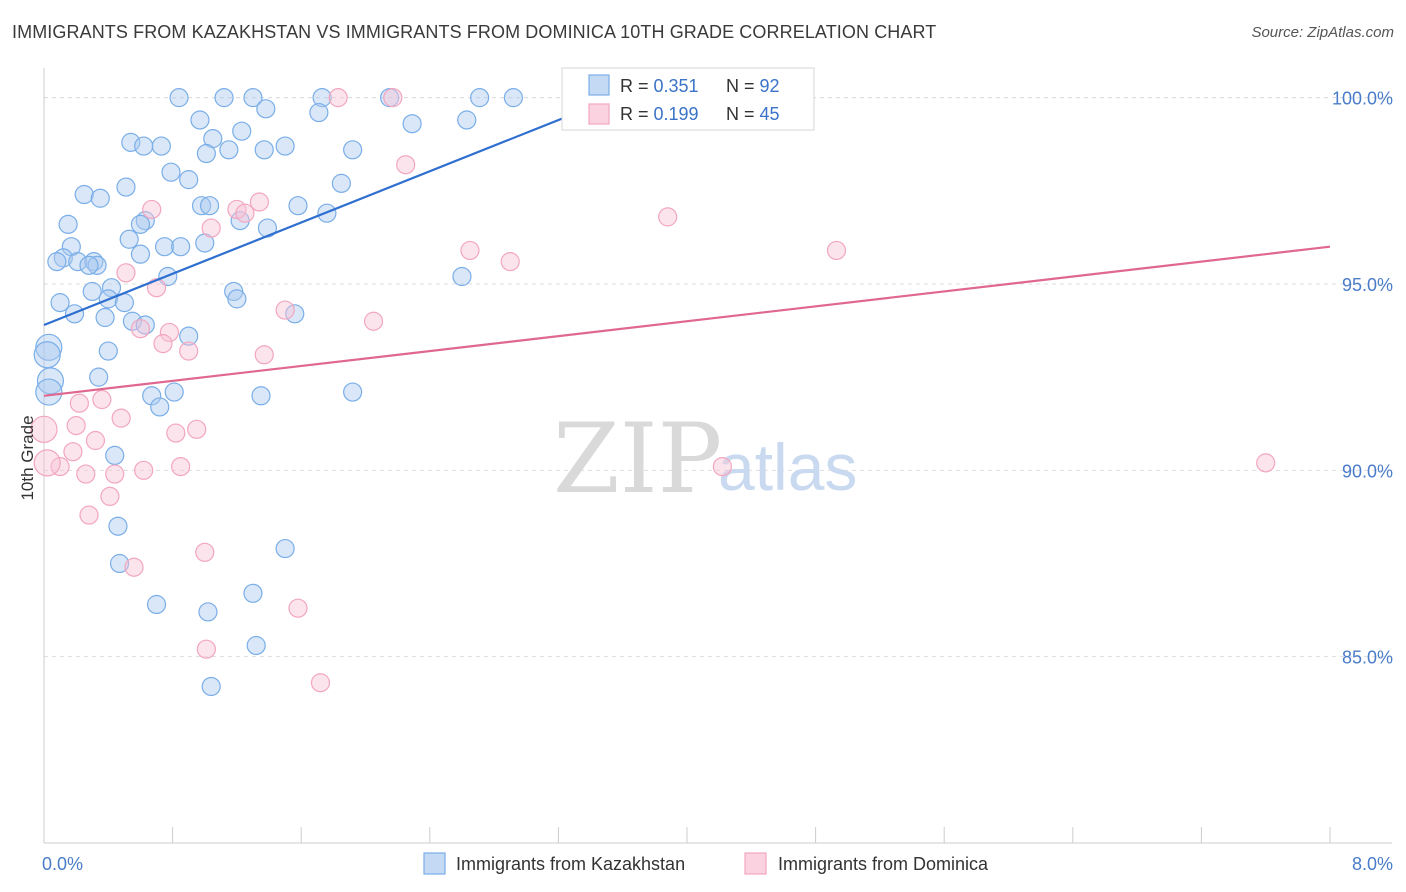 This screenshot has width=1406, height=892. What do you see at coordinates (770, 114) in the screenshot?
I see `stats-n-value-2: 45` at bounding box center [770, 114].